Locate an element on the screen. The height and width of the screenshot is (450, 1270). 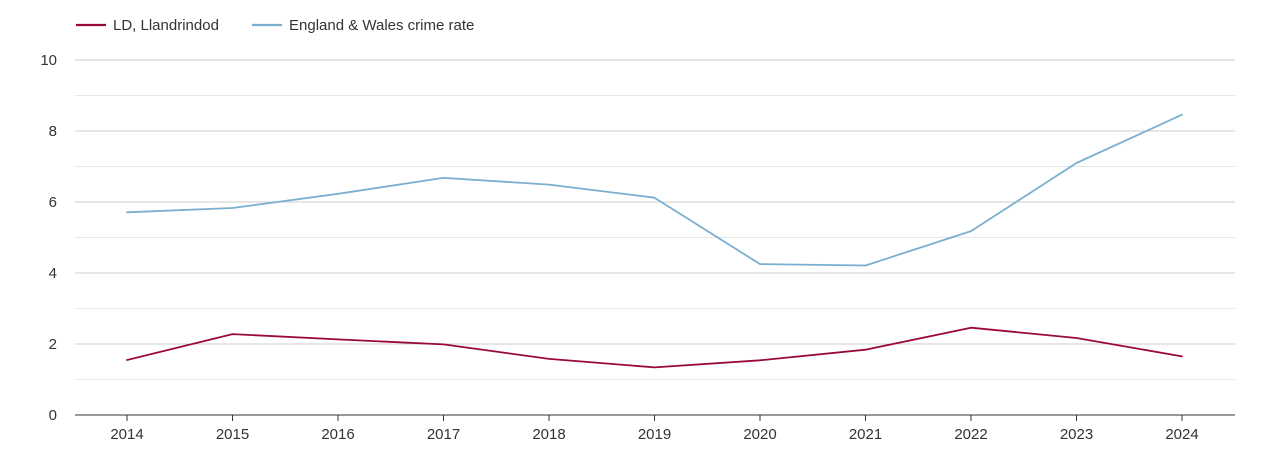
x-tick-label: 2018 is located at coordinates (548, 434).